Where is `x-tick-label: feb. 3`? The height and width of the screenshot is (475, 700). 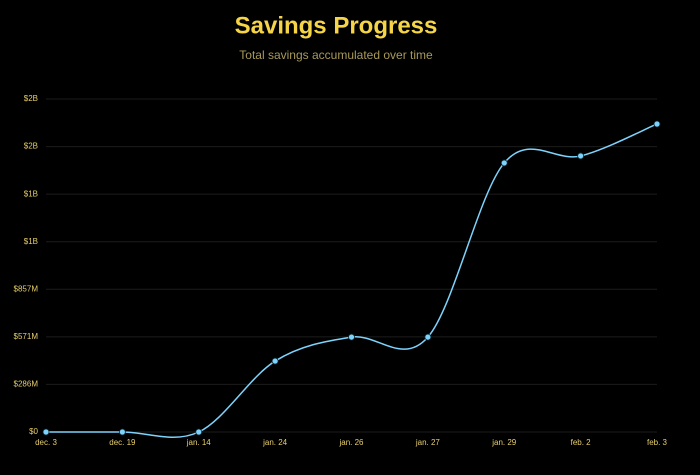
x-tick-label: feb. 3 is located at coordinates (657, 442).